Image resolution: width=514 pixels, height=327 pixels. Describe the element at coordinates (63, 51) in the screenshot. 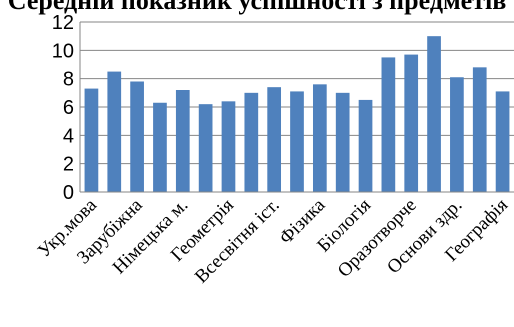

I see `y-tick-label: 10` at that location.